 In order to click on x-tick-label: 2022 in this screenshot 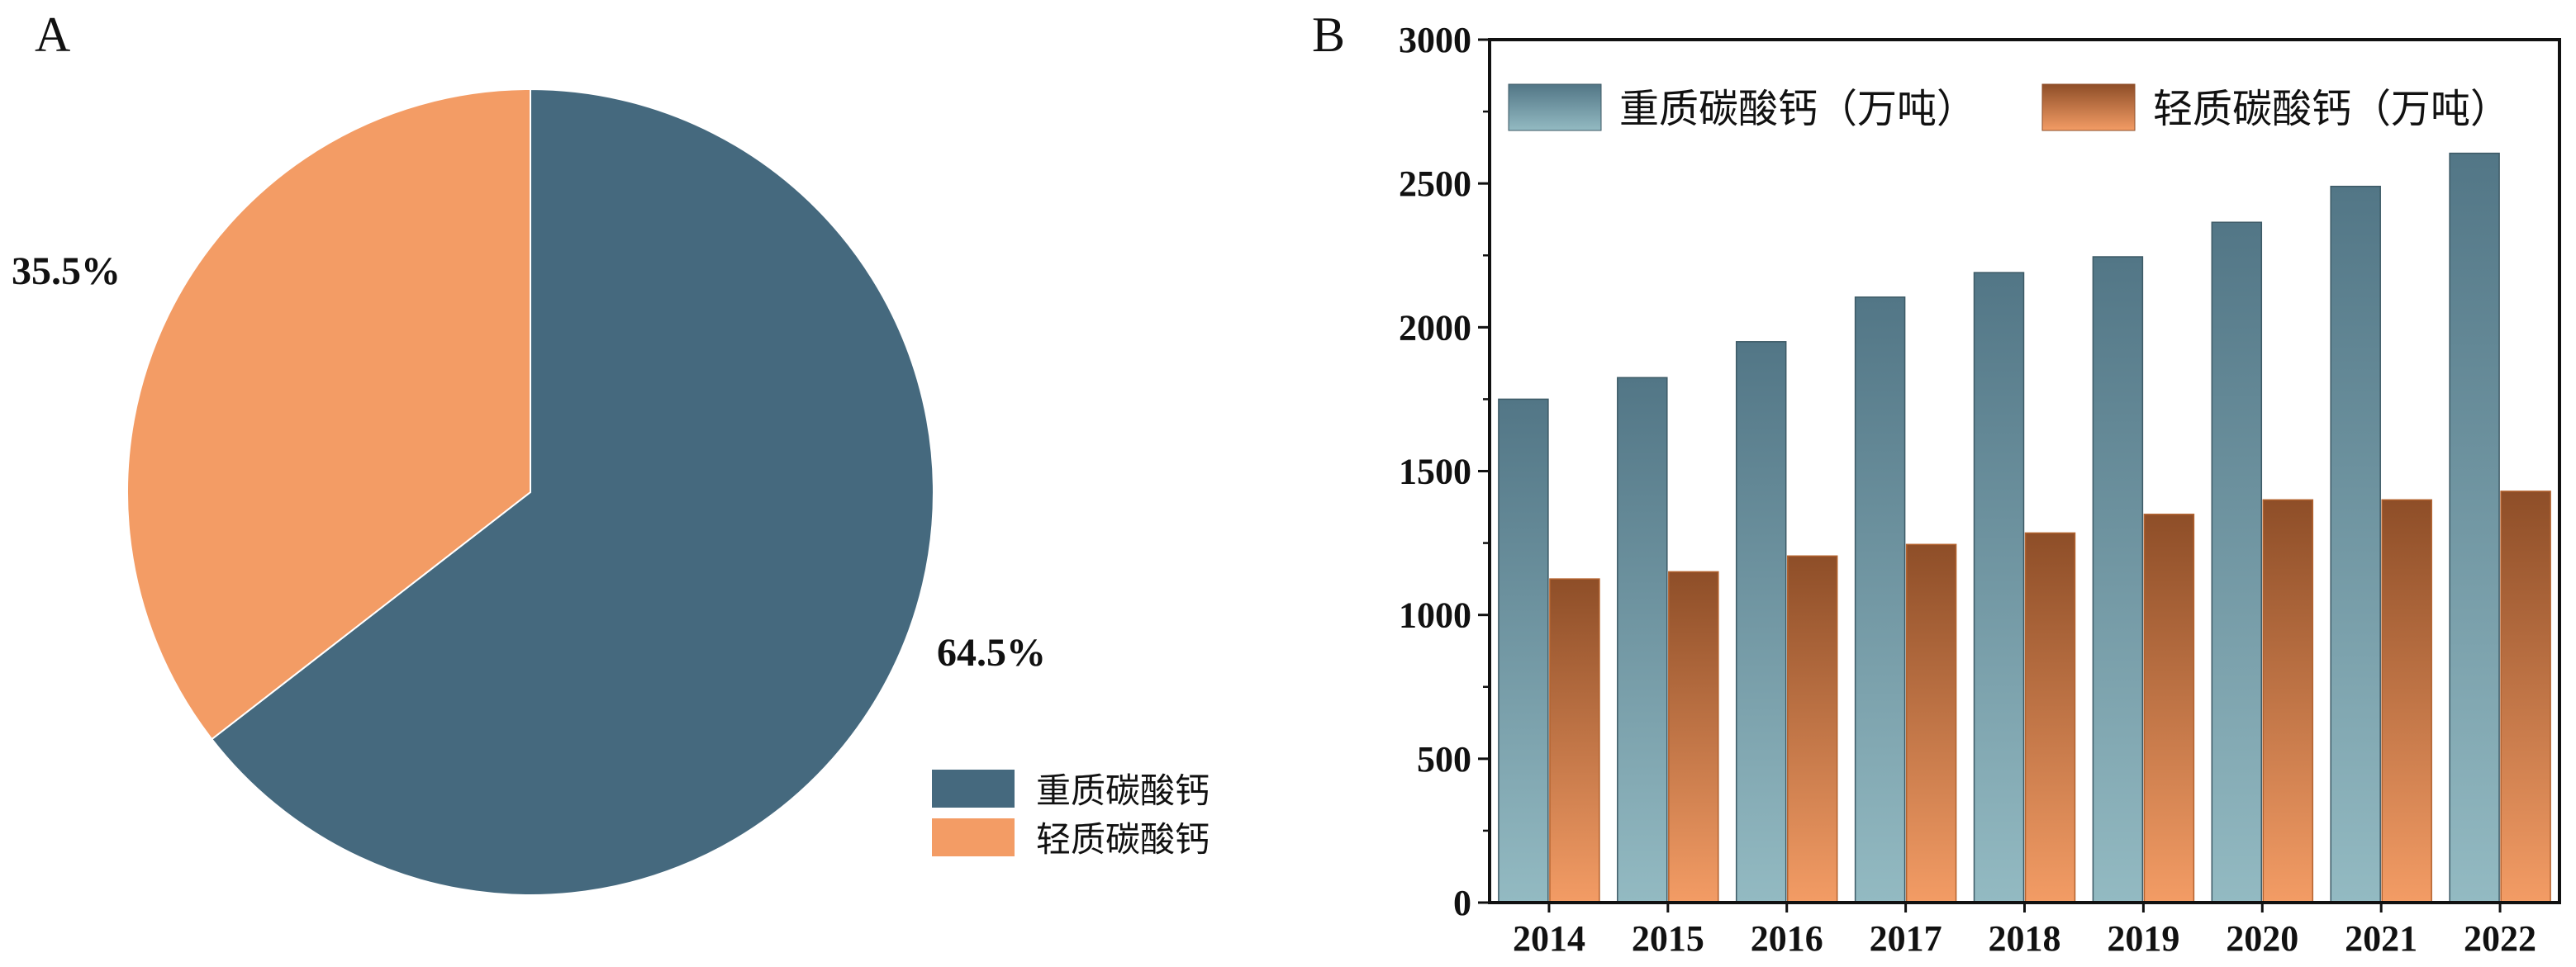, I will do `click(2500, 938)`.